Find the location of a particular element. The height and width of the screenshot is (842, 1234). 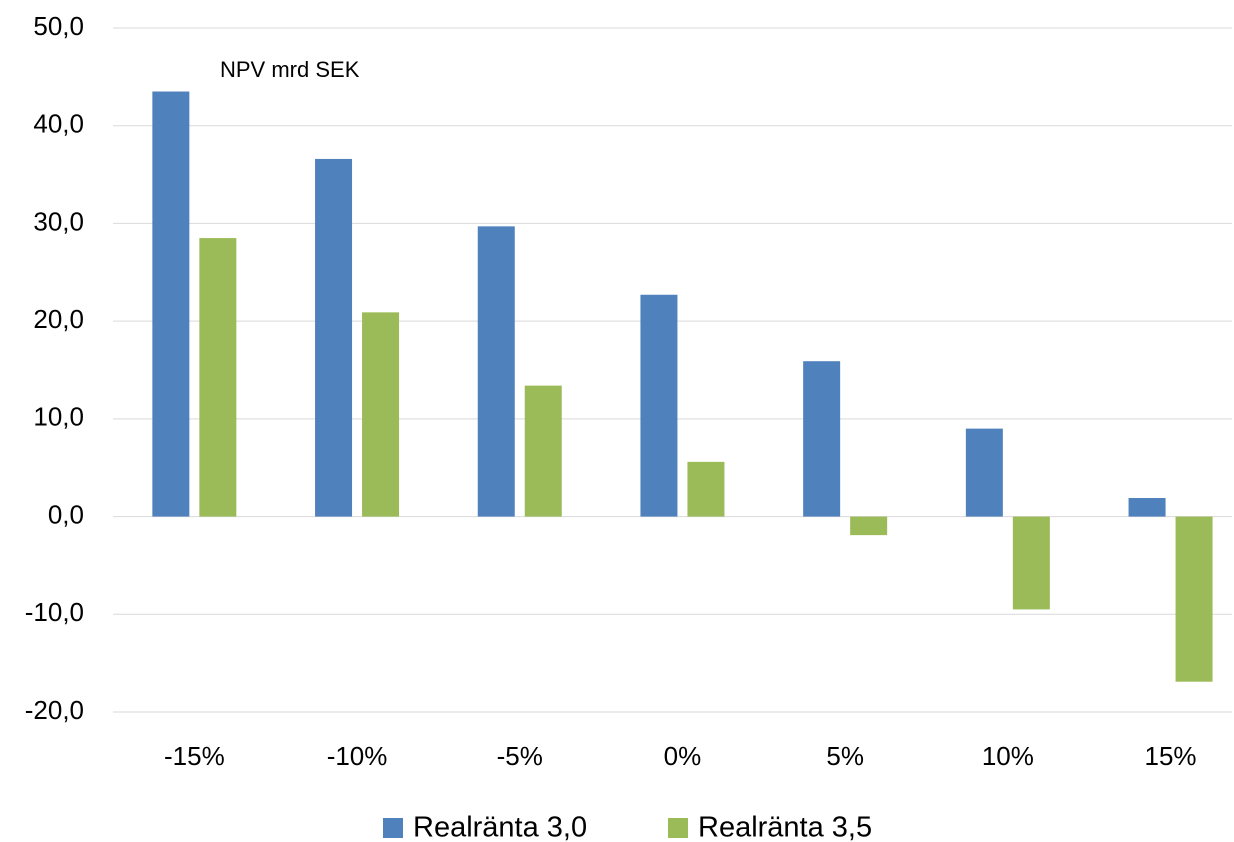

x-tick-label: 5% is located at coordinates (845, 756).